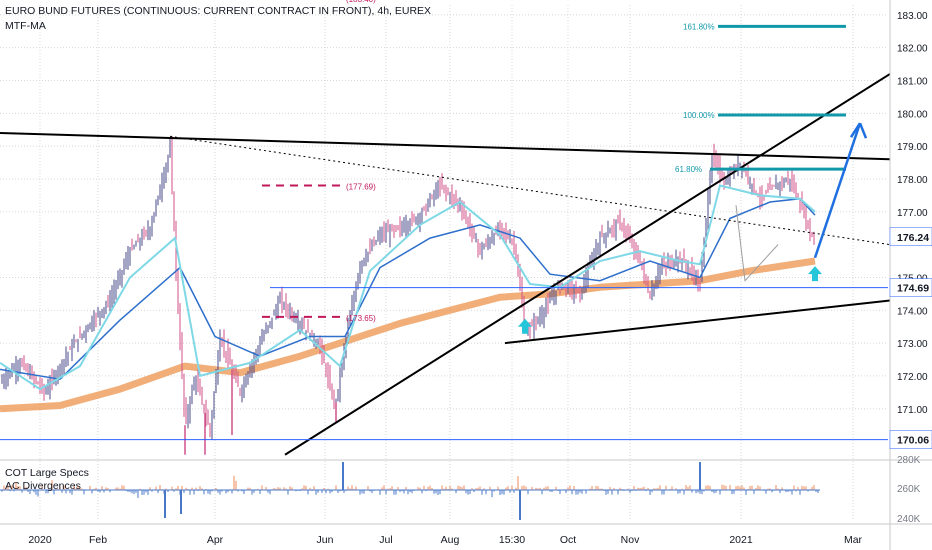 The width and height of the screenshot is (932, 550). Describe the element at coordinates (858, 130) in the screenshot. I see `projection-arrow-head` at that location.